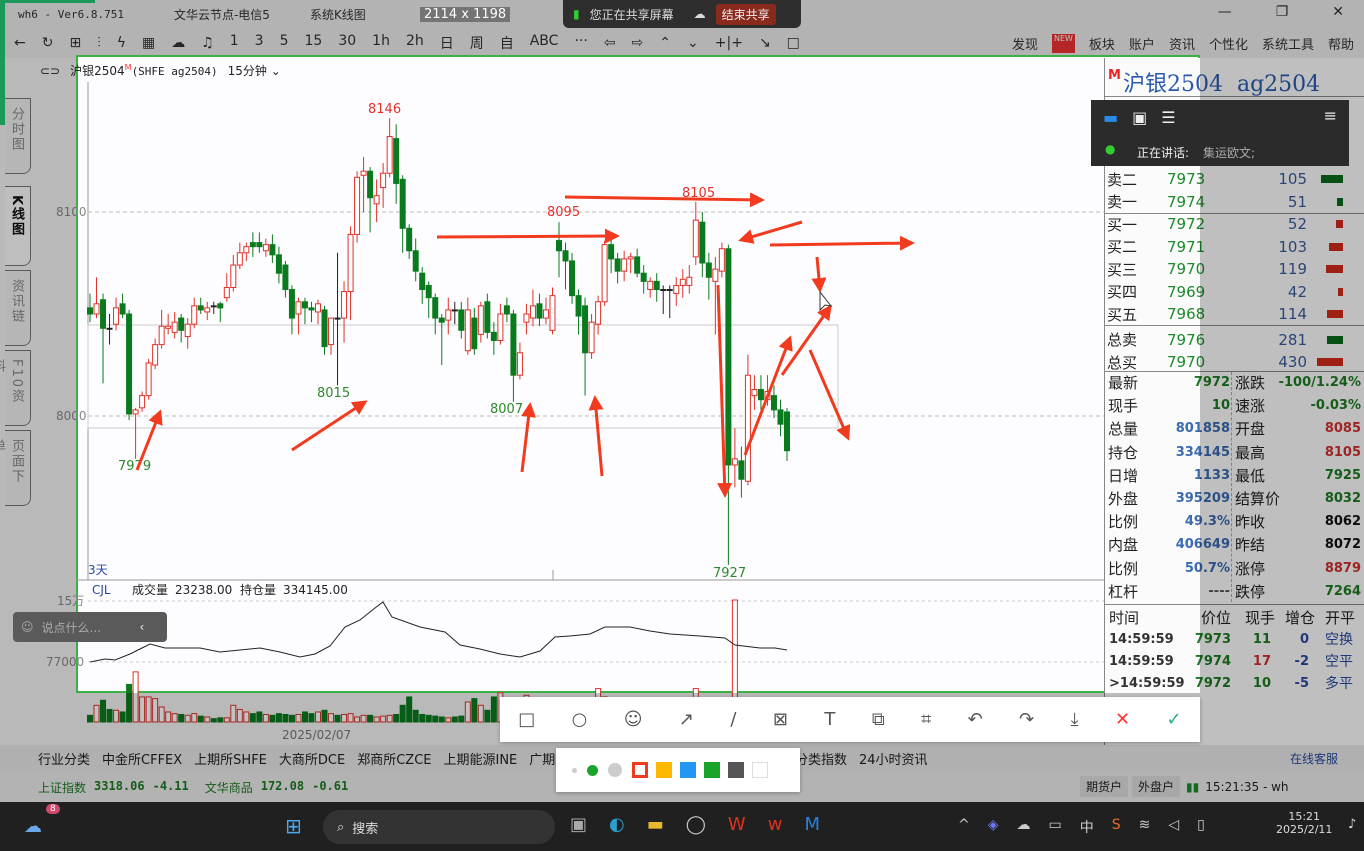 The height and width of the screenshot is (851, 1364). Describe the element at coordinates (1116, 825) in the screenshot. I see `sogou-icon: S` at that location.